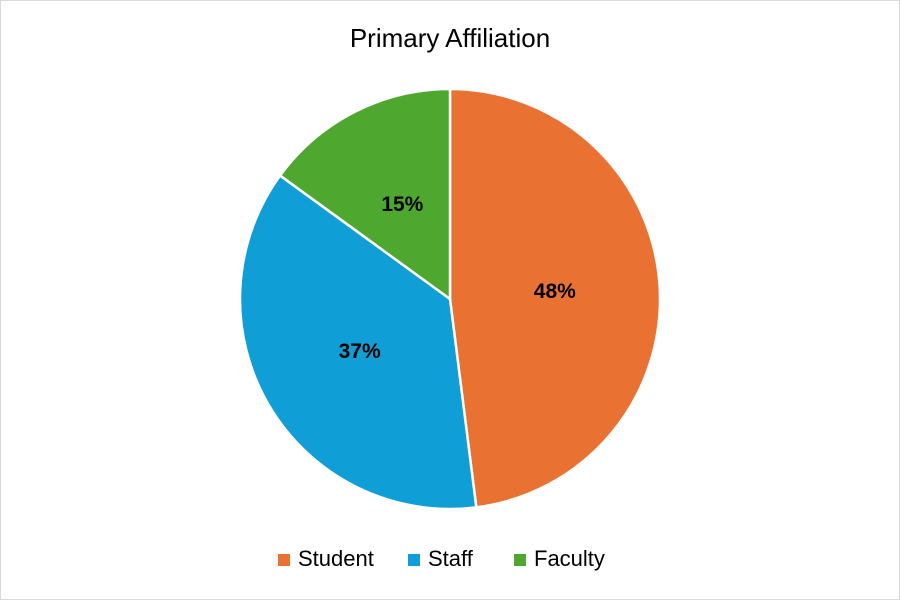 This screenshot has height=600, width=900. Describe the element at coordinates (402, 204) in the screenshot. I see `data-label: 15%` at that location.